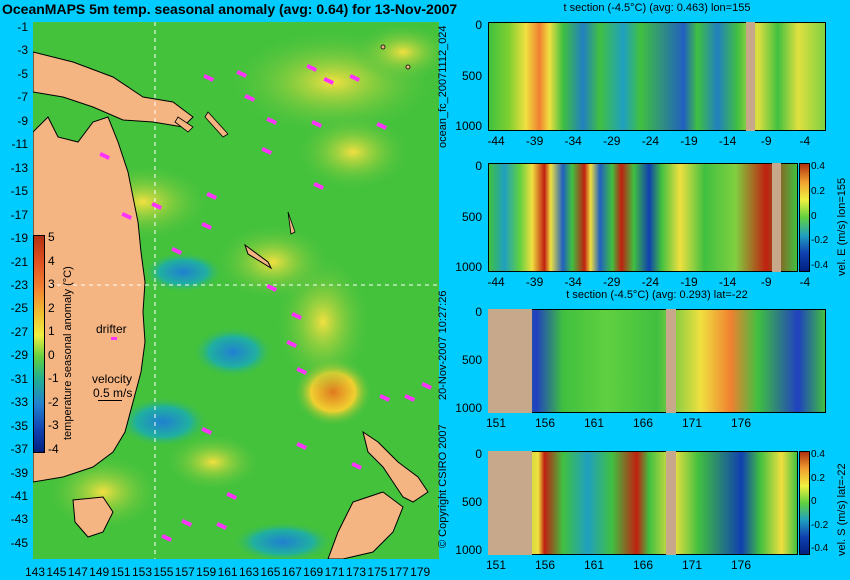 Image resolution: width=850 pixels, height=580 pixels. I want to click on section3-land-left, so click(510, 361).